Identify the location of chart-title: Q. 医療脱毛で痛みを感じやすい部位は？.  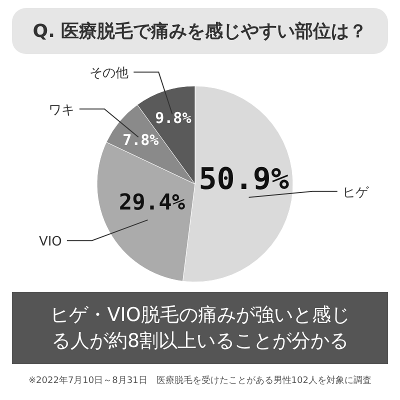
(200, 31).